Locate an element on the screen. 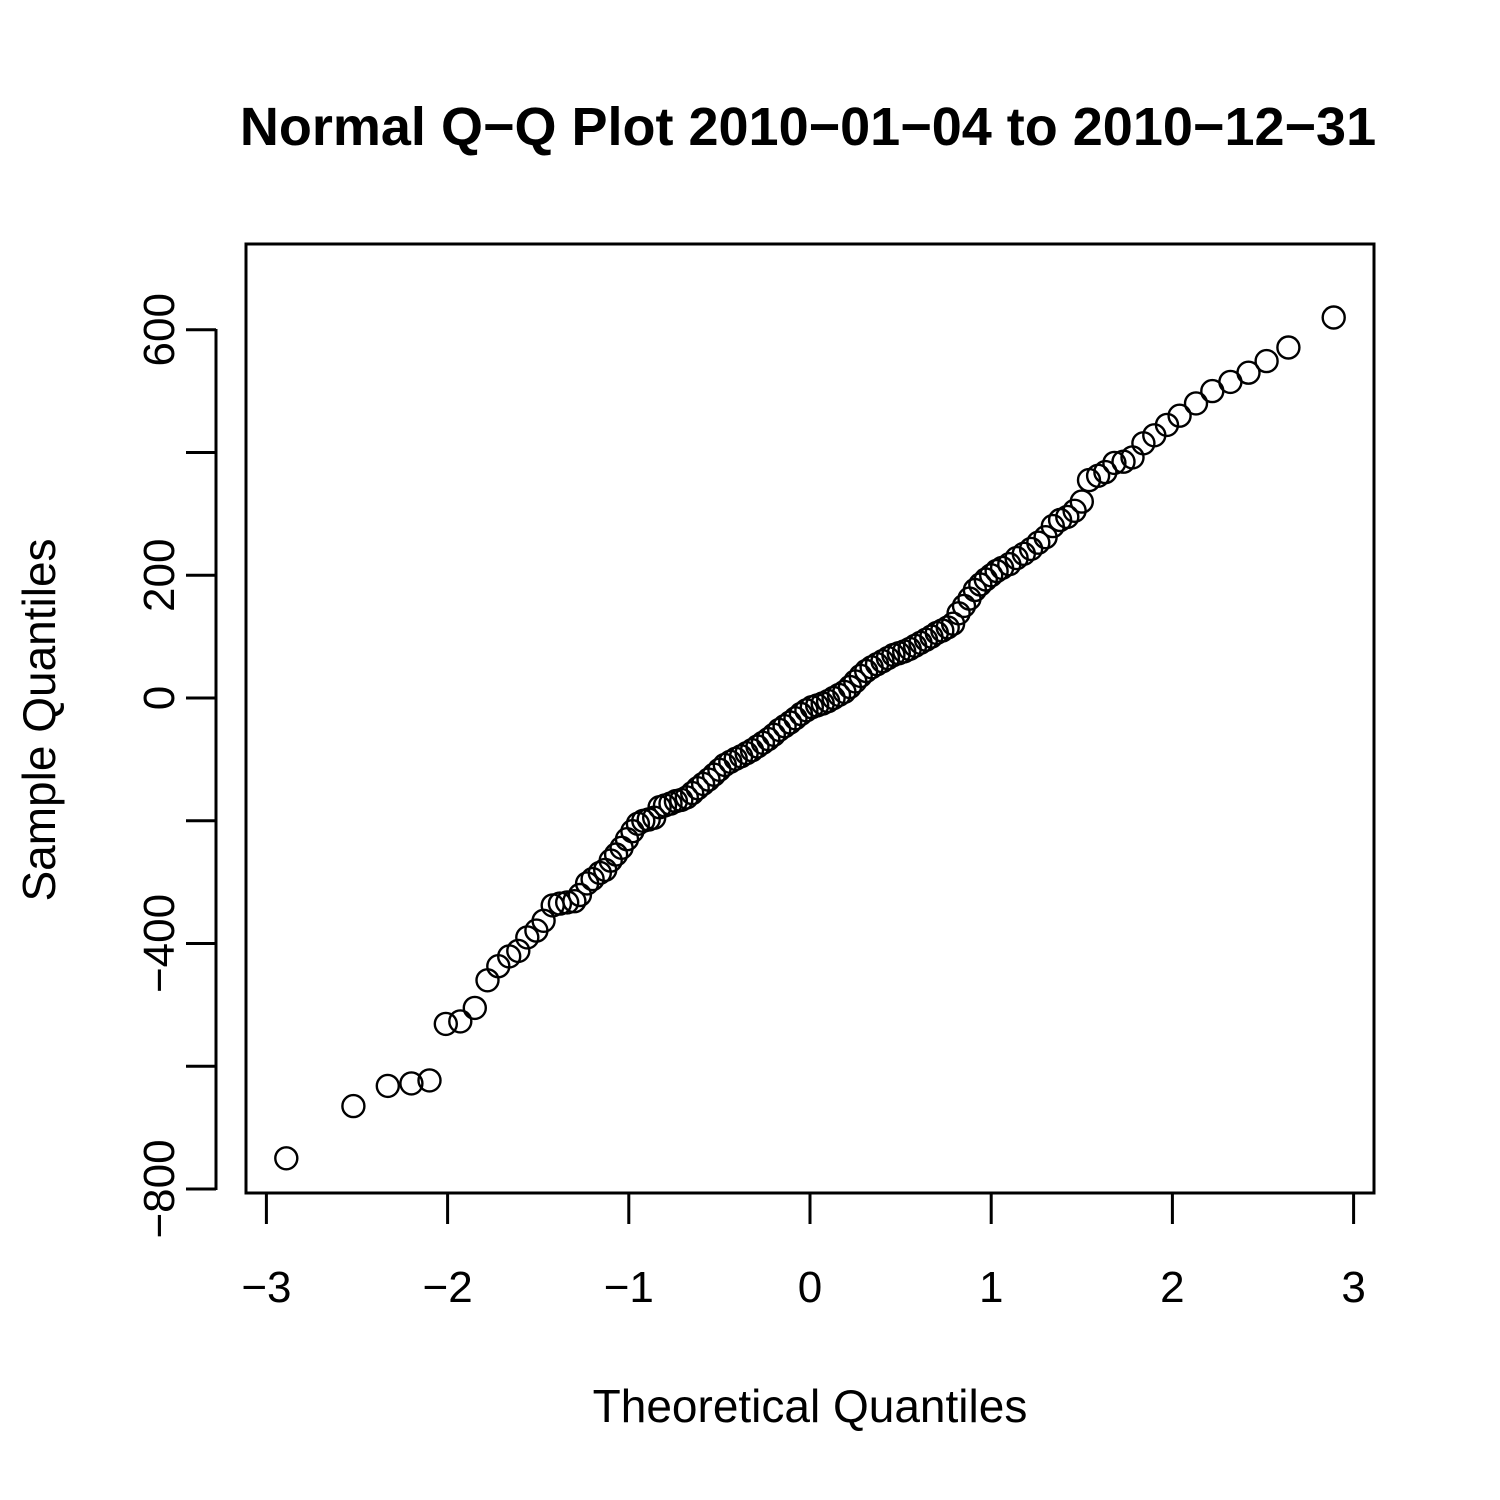 Image resolution: width=1500 pixels, height=1500 pixels. y-tick-label: 200 is located at coordinates (159, 575).